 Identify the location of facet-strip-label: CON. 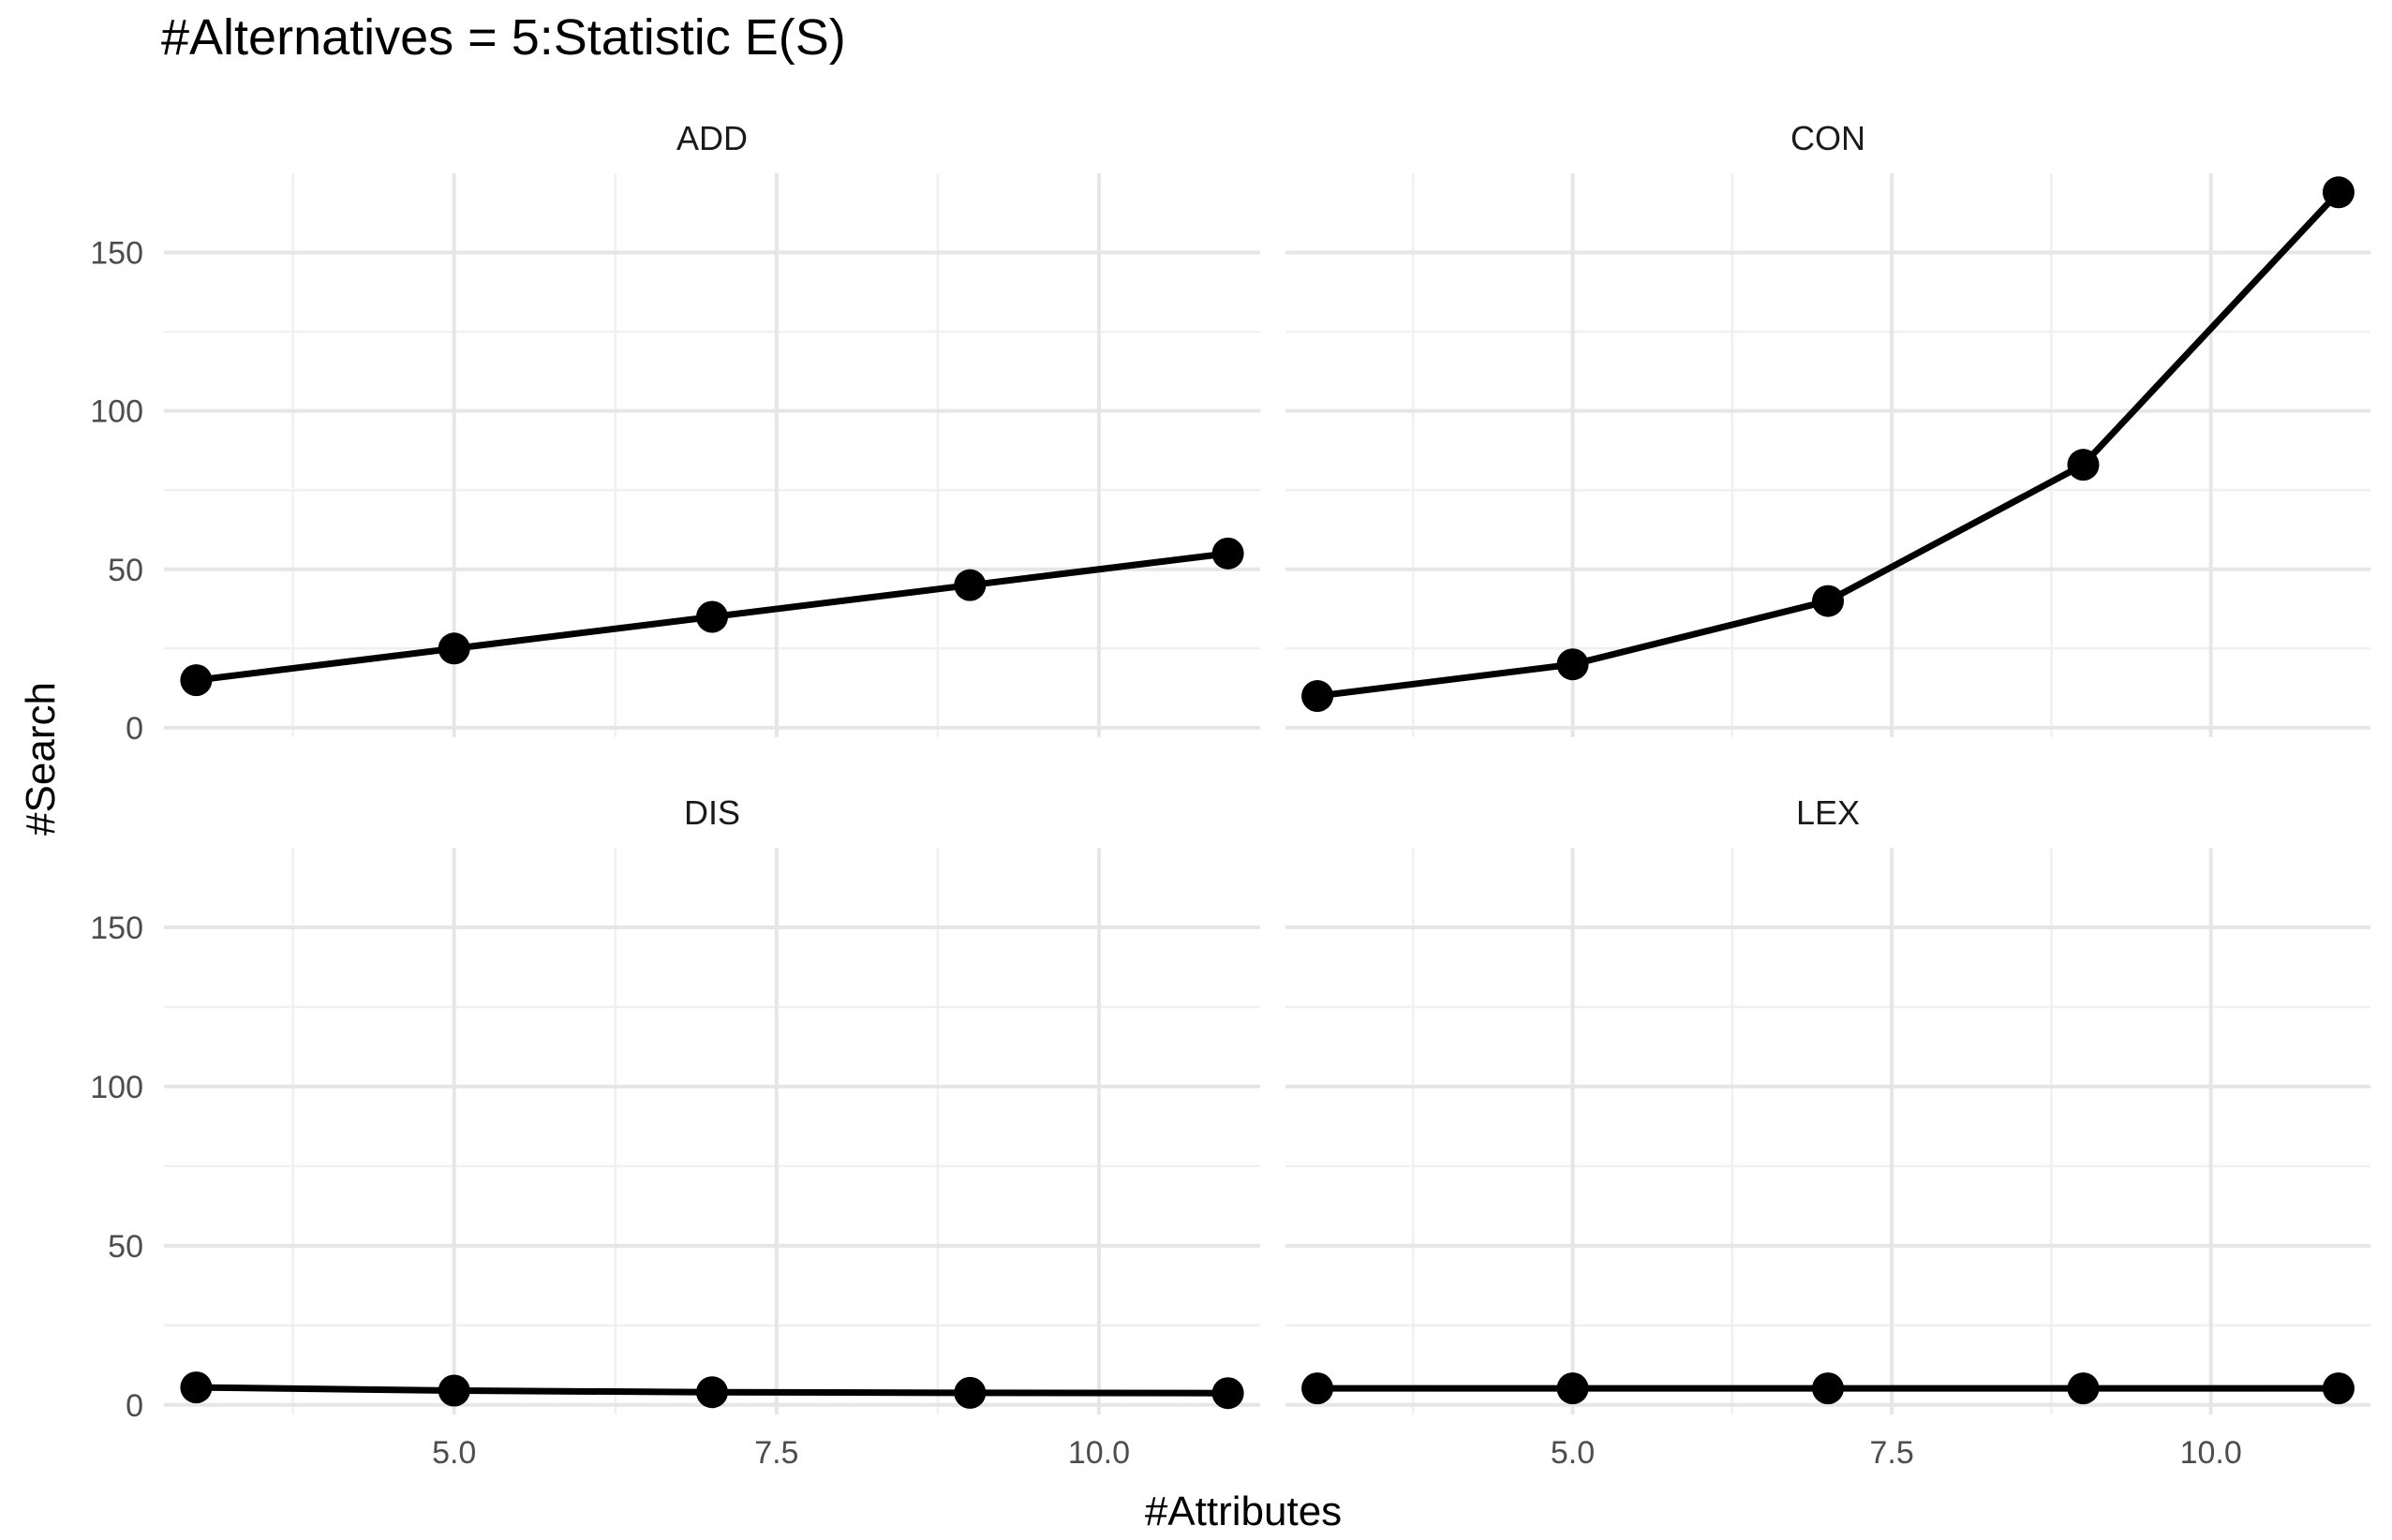
(1827, 138).